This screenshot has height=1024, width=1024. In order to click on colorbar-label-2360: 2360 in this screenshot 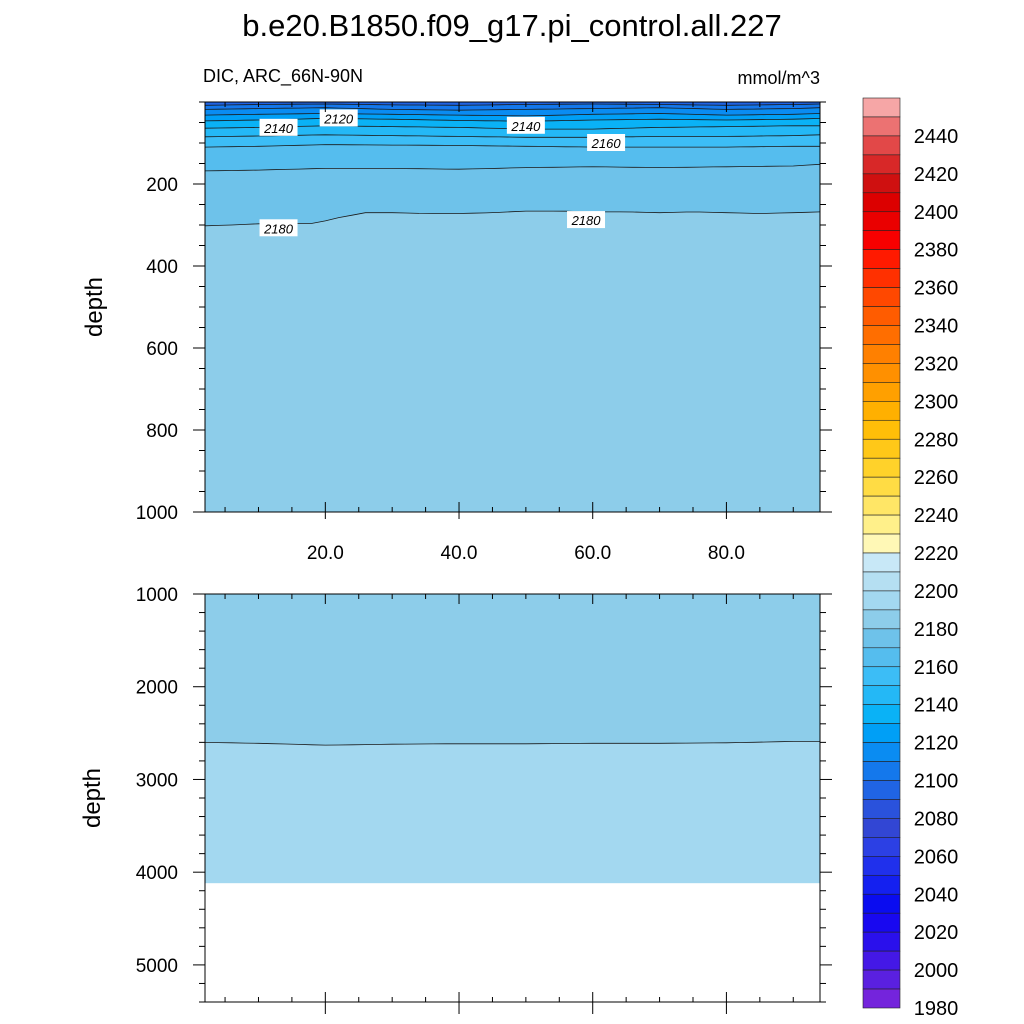, I will do `click(936, 289)`.